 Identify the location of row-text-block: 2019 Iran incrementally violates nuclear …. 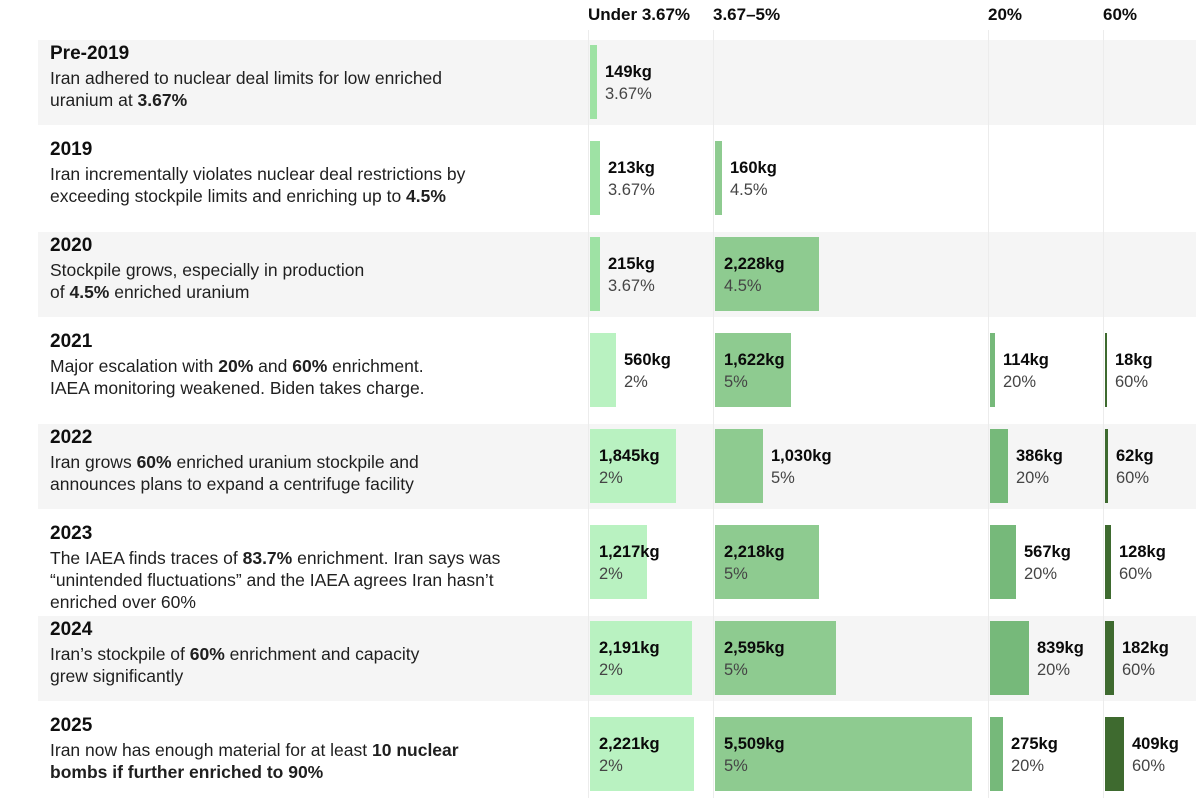
(317, 172).